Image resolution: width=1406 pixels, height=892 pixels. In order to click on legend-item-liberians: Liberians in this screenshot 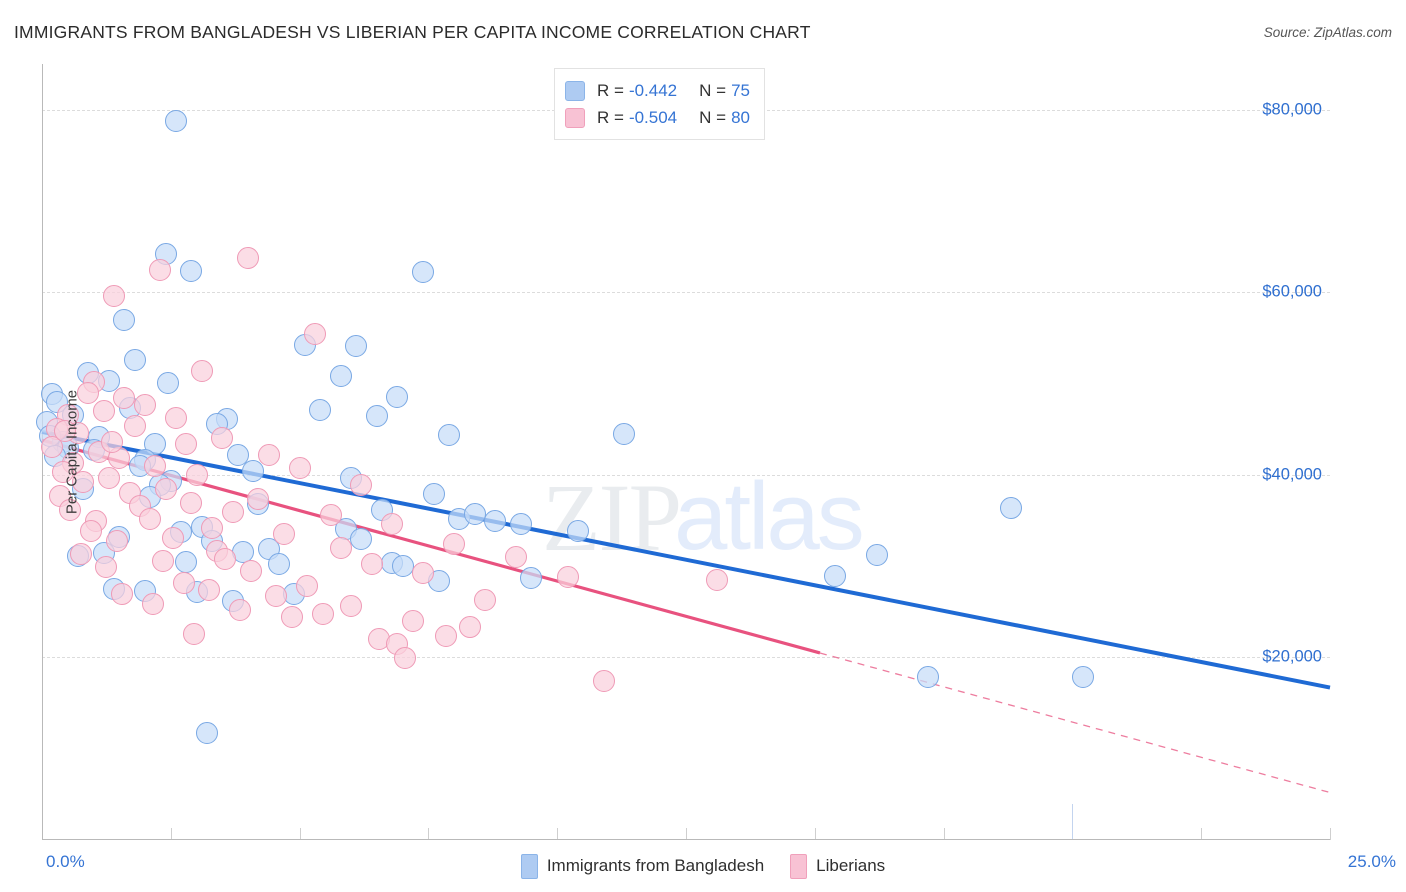, I will do `click(838, 866)`.